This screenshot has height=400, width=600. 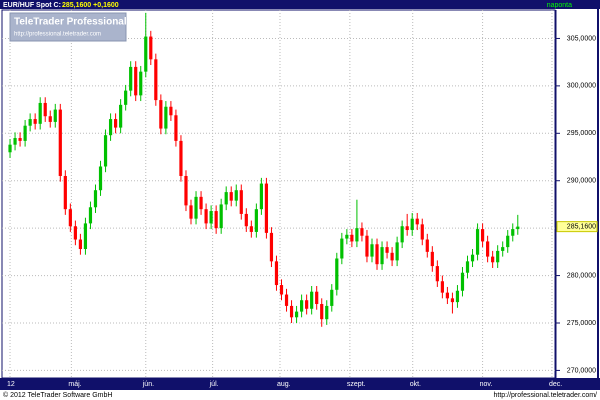 I want to click on last-quote: 285,1600 +0,1600, so click(x=90, y=5).